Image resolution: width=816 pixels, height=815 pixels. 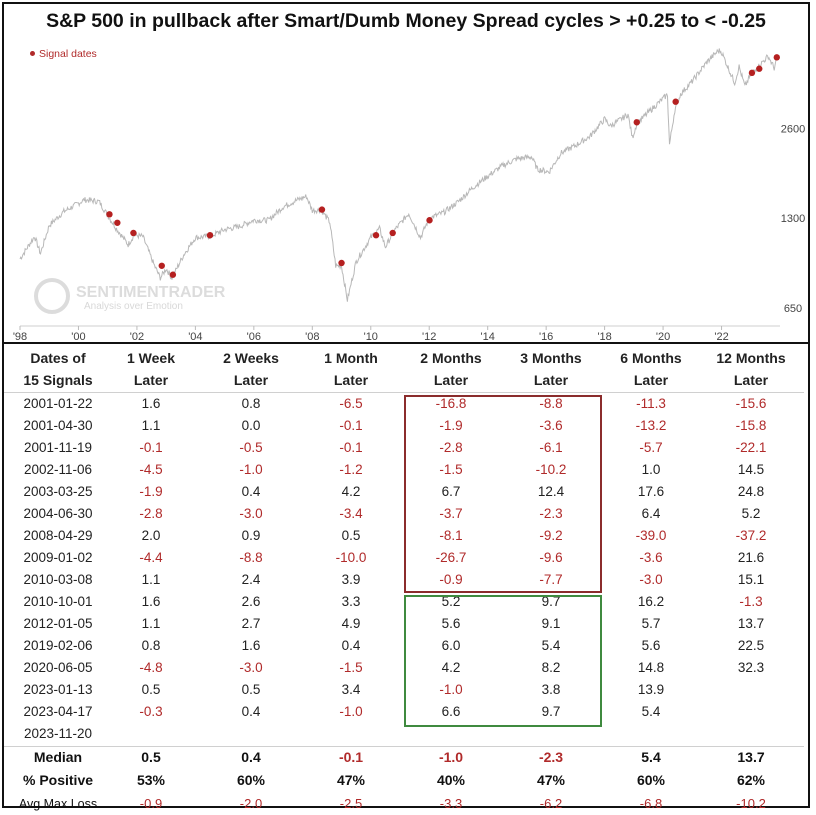 I want to click on legend: Signal dates, so click(x=63, y=54).